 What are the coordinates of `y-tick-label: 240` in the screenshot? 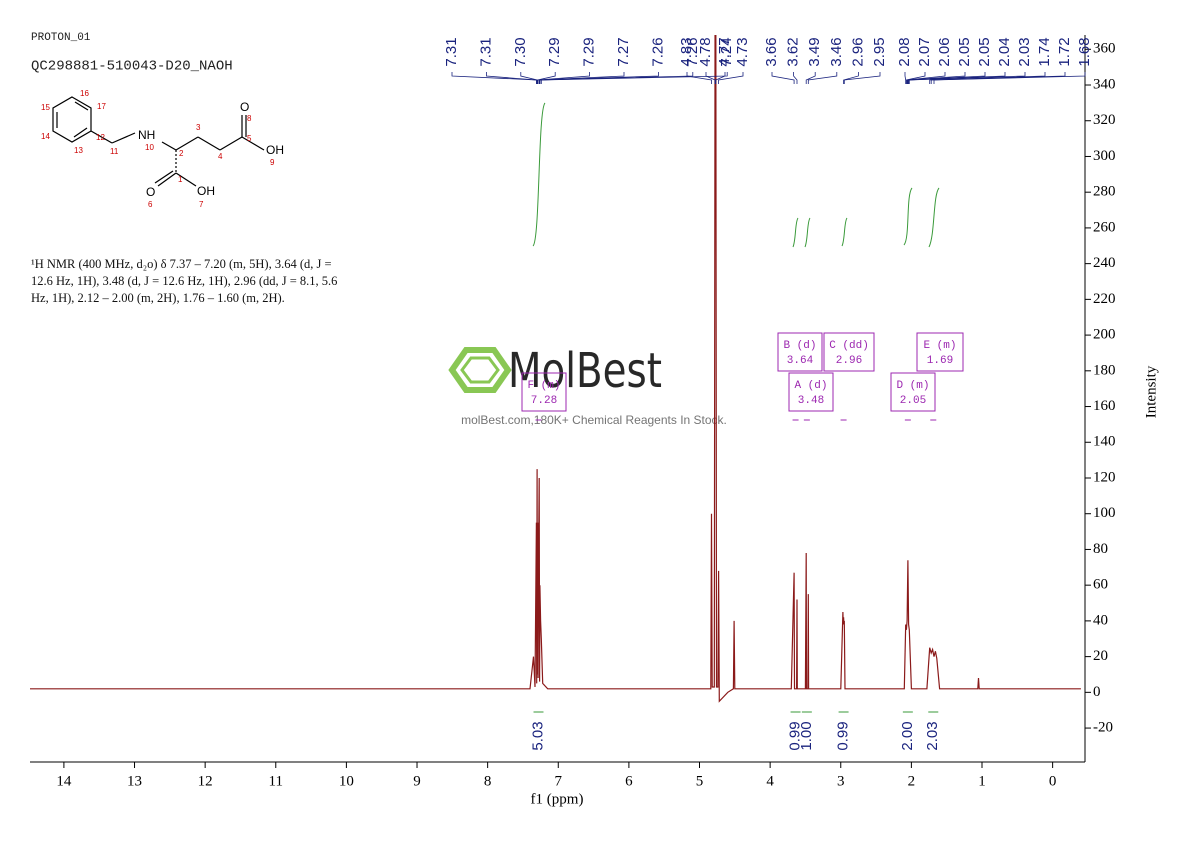 It's located at (1104, 263).